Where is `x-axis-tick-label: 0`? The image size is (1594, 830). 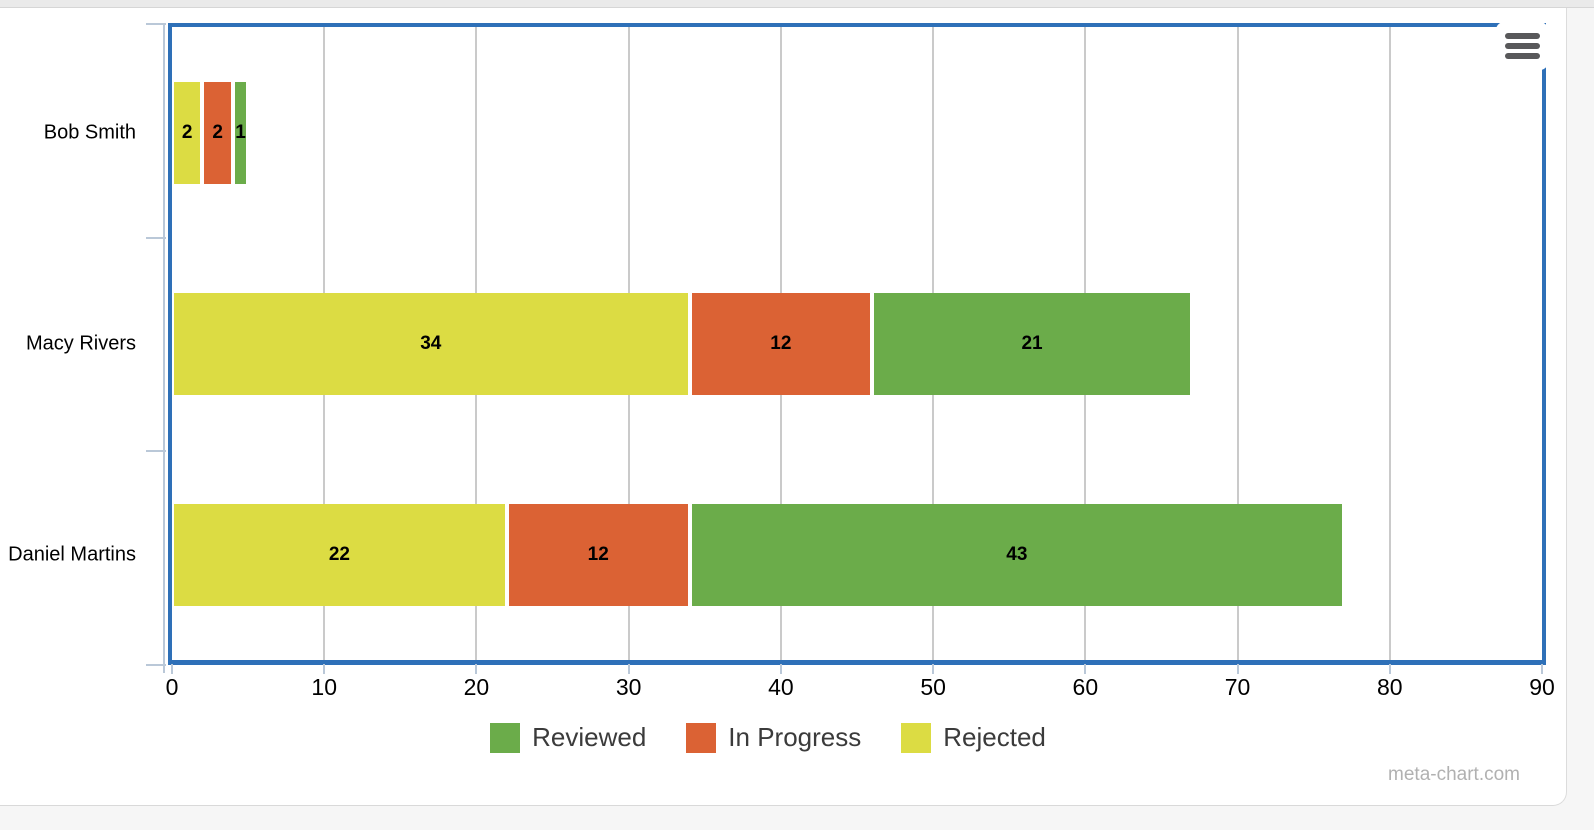
x-axis-tick-label: 0 is located at coordinates (172, 687).